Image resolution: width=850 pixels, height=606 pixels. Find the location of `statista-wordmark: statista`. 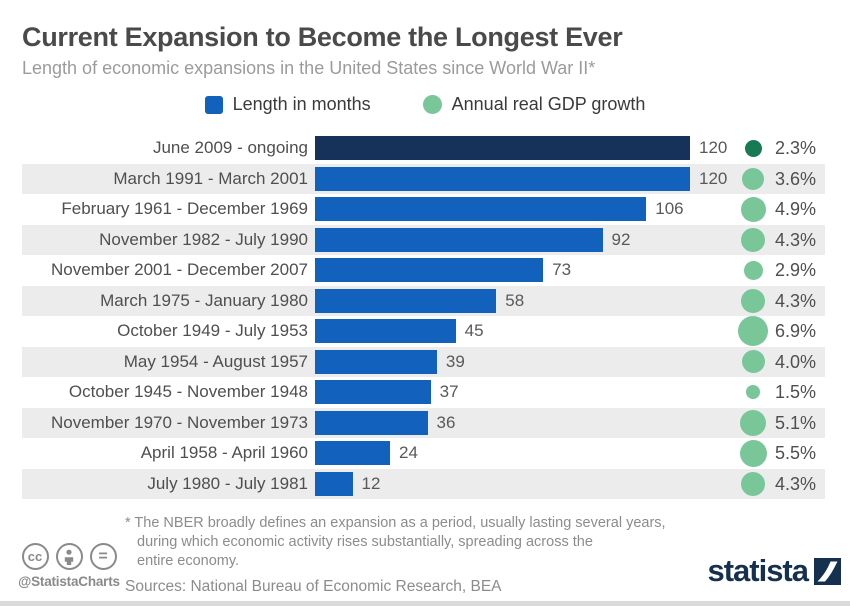

statista-wordmark: statista is located at coordinates (758, 570).